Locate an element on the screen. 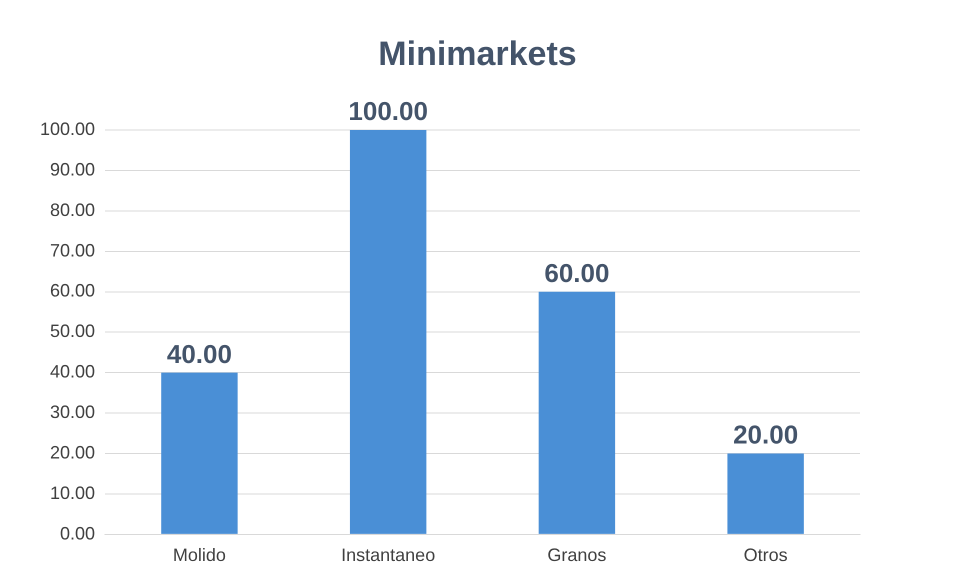 The width and height of the screenshot is (955, 580). y-tick-label: 90.00 is located at coordinates (73, 169).